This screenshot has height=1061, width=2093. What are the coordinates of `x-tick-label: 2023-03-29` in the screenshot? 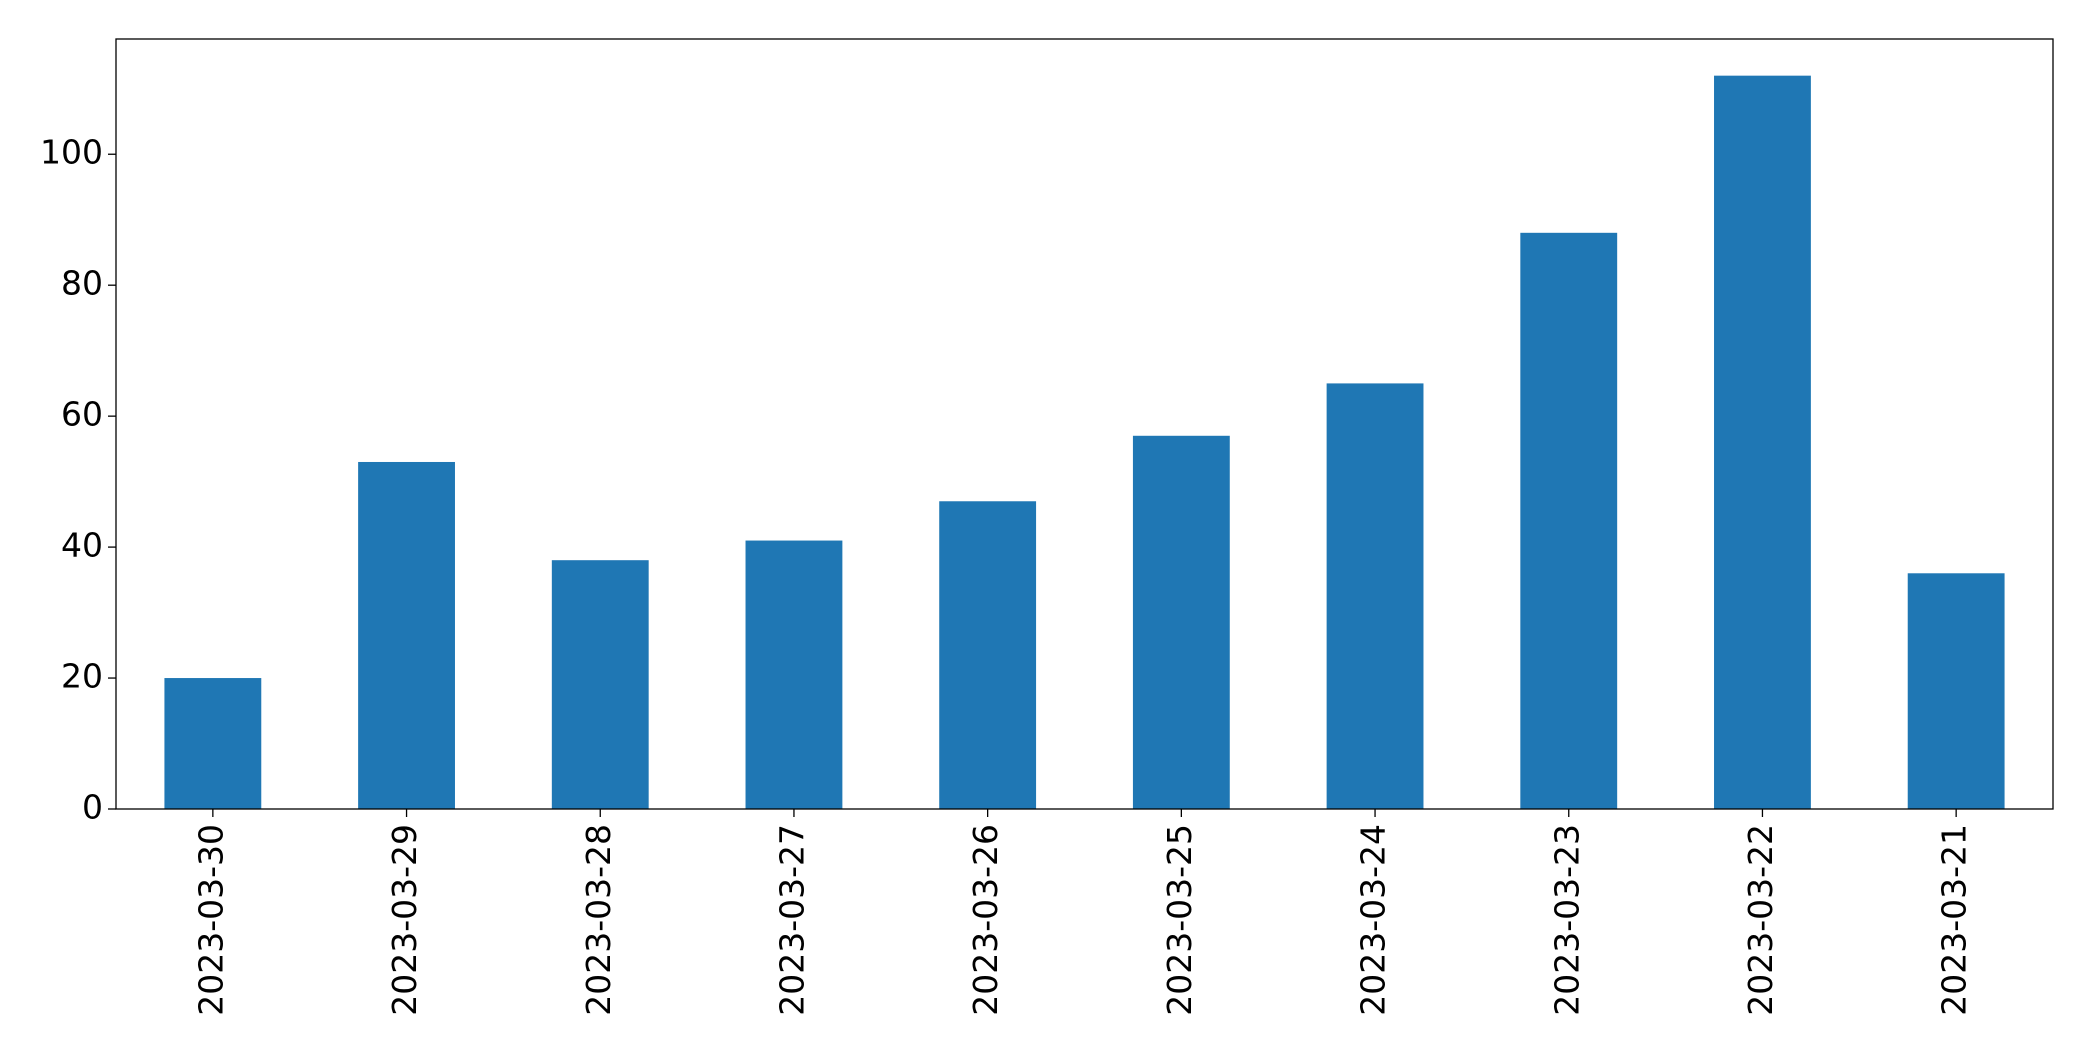 It's located at (404, 920).